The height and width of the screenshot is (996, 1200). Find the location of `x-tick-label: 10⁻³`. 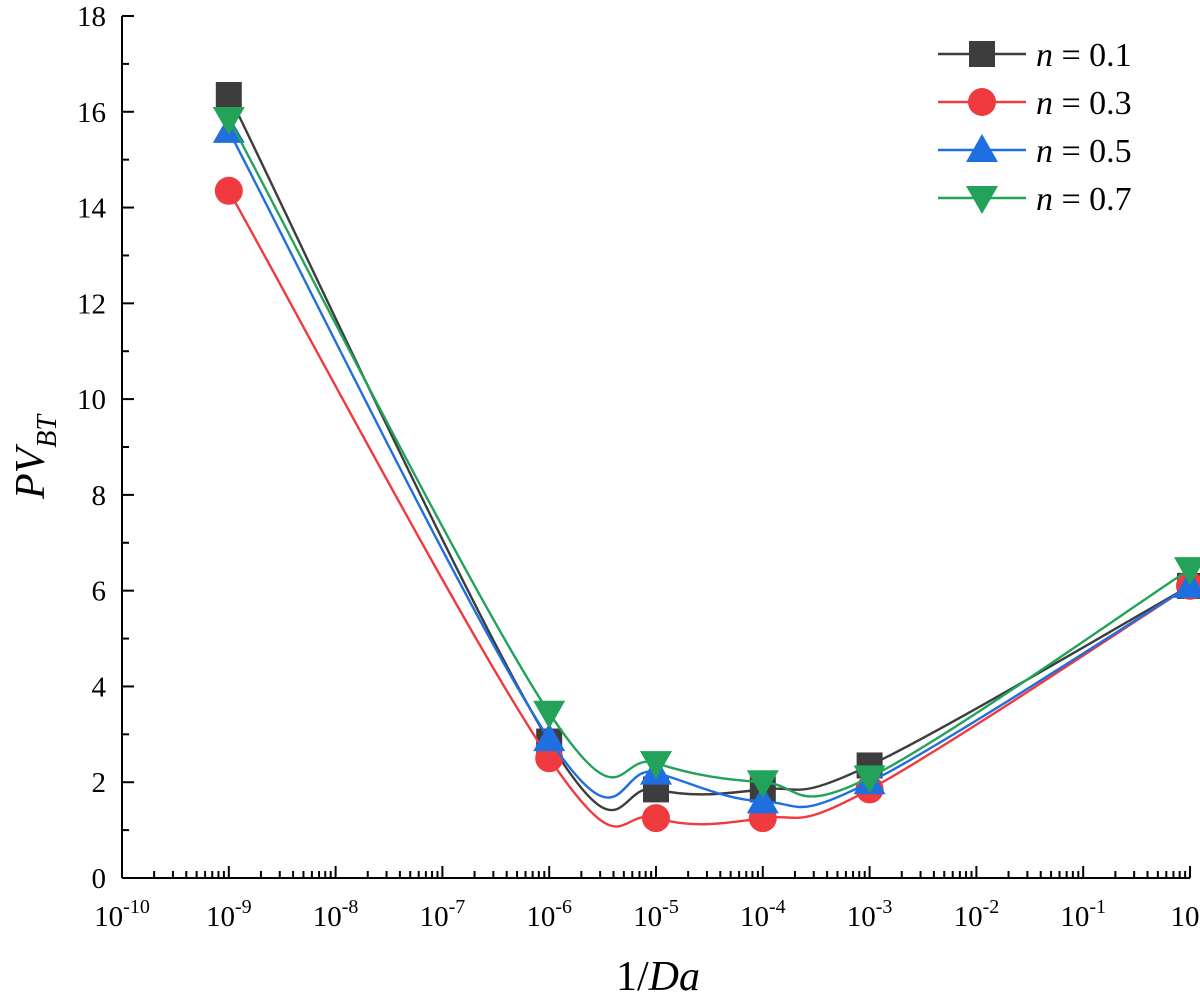

x-tick-label: 10⁻³ is located at coordinates (870, 914).